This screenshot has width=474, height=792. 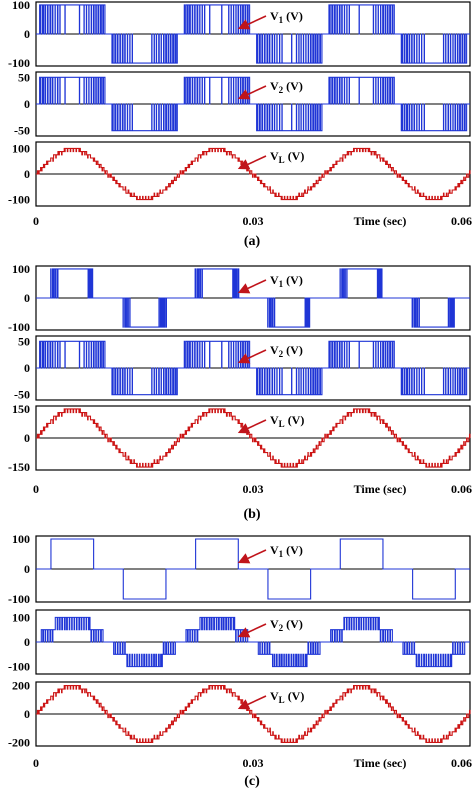 I want to click on panel-vl: 200 0 -200 VL (V), so click(x=239, y=714).